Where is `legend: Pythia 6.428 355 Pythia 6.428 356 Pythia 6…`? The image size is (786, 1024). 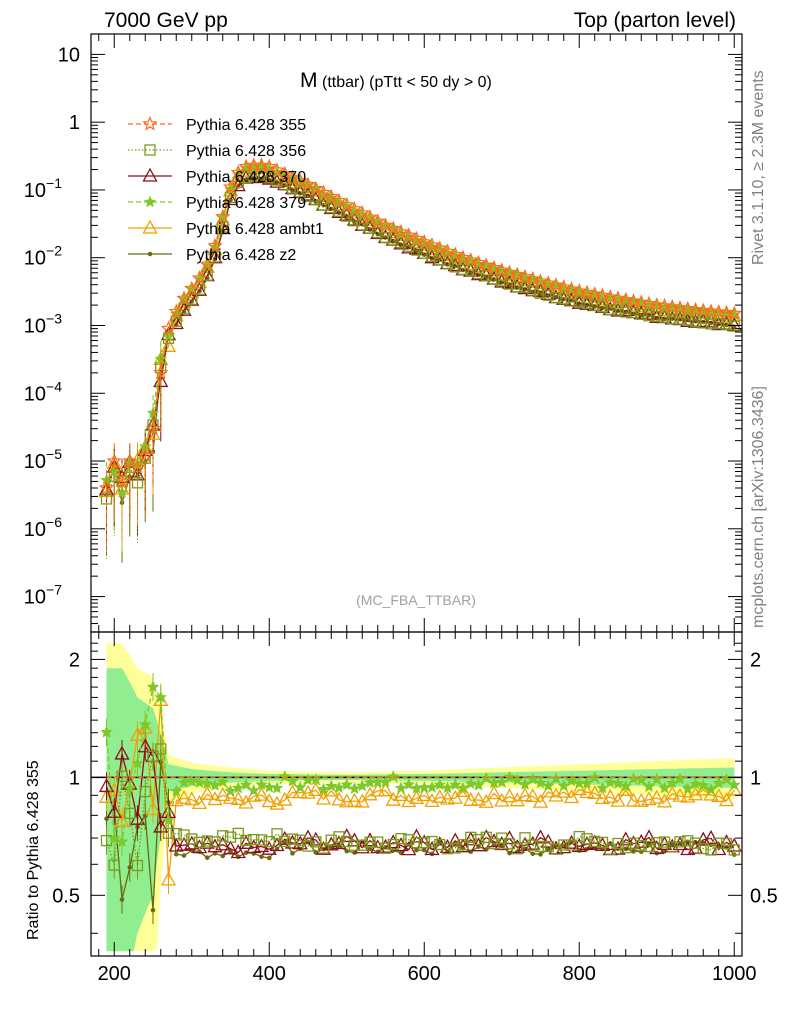
legend: Pythia 6.428 355 Pythia 6.428 356 Pythia 6… is located at coordinates (226, 189).